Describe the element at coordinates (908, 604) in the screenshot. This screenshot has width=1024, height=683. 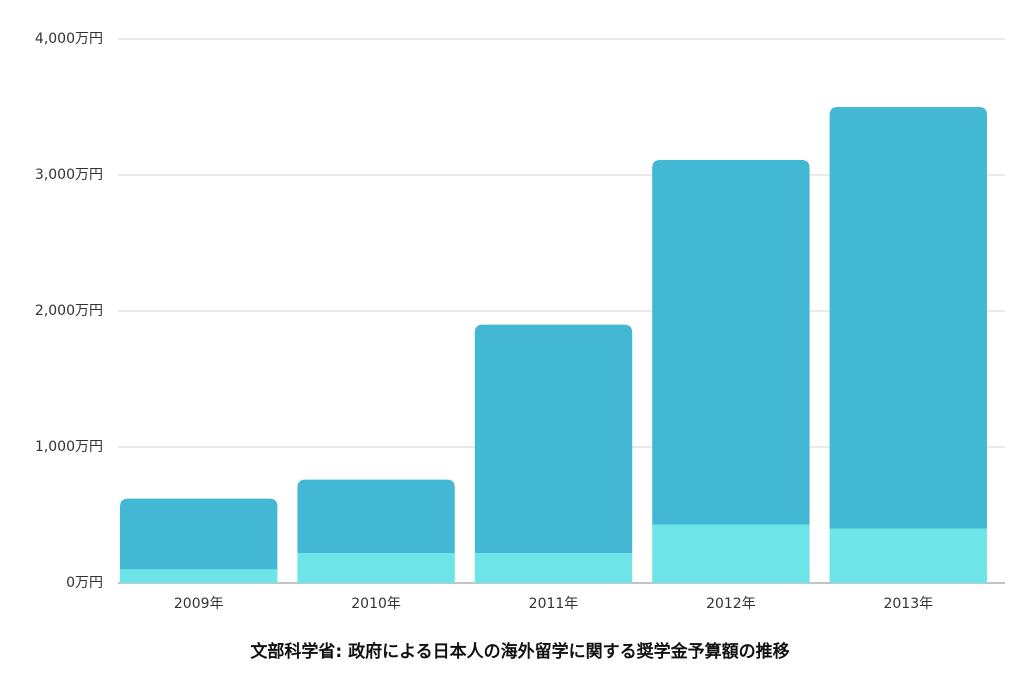
I see `x-tick-label: 2013年` at that location.